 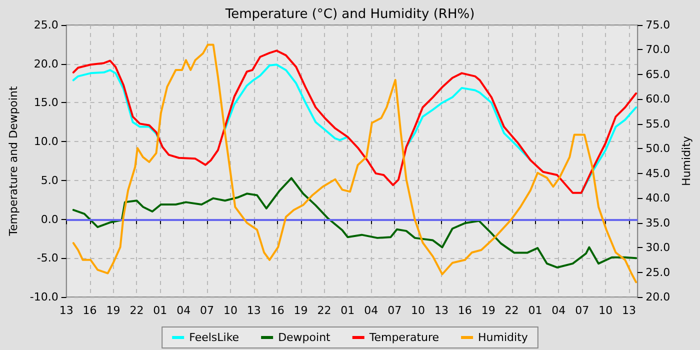 I want to click on legend-label: Temperature, so click(x=404, y=337).